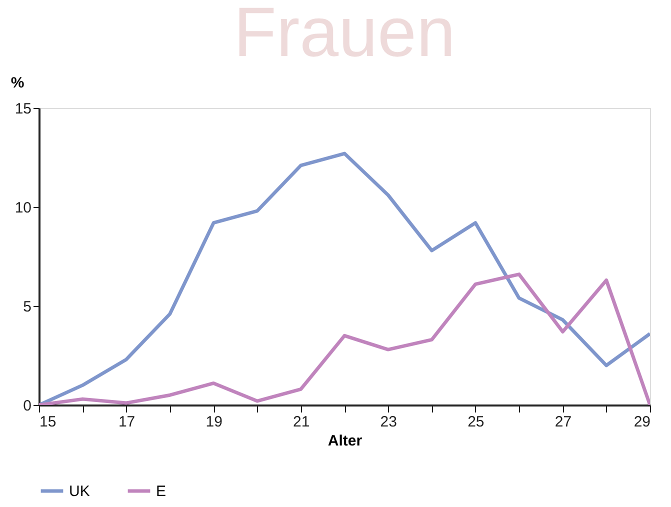 Image resolution: width=671 pixels, height=507 pixels. Describe the element at coordinates (563, 422) in the screenshot. I see `x-tick-label: 27` at that location.